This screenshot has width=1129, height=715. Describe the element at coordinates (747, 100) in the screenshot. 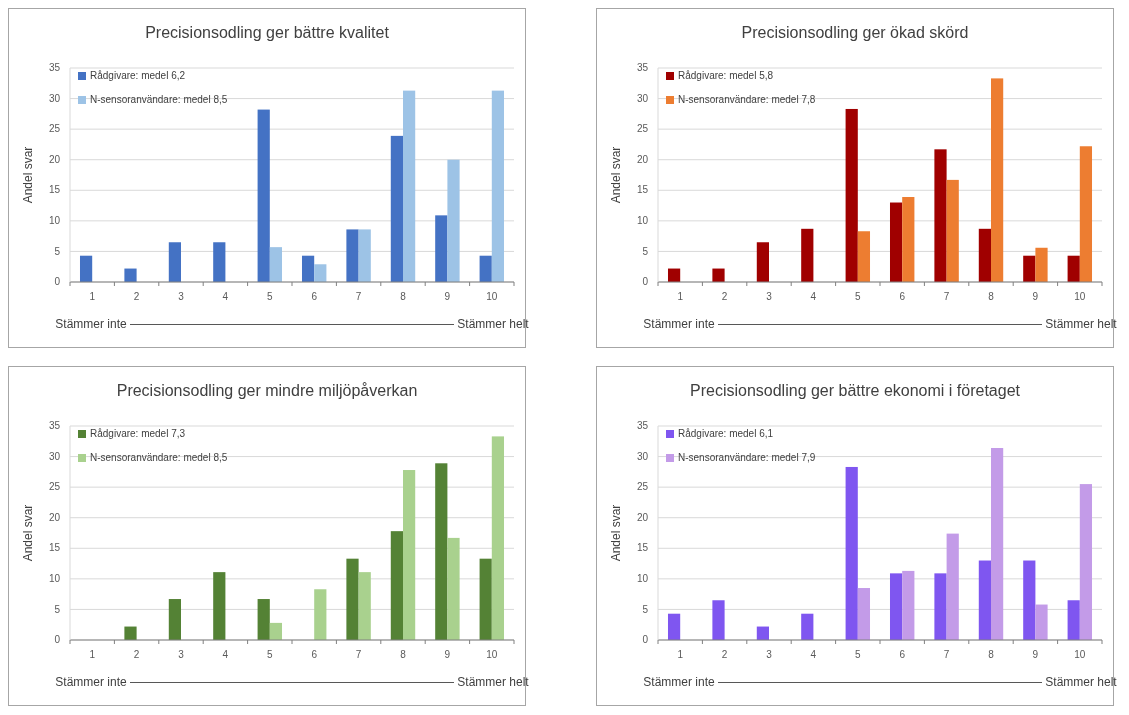

I see `legend-label: N-sensoranvändare: medel 7,8` at that location.